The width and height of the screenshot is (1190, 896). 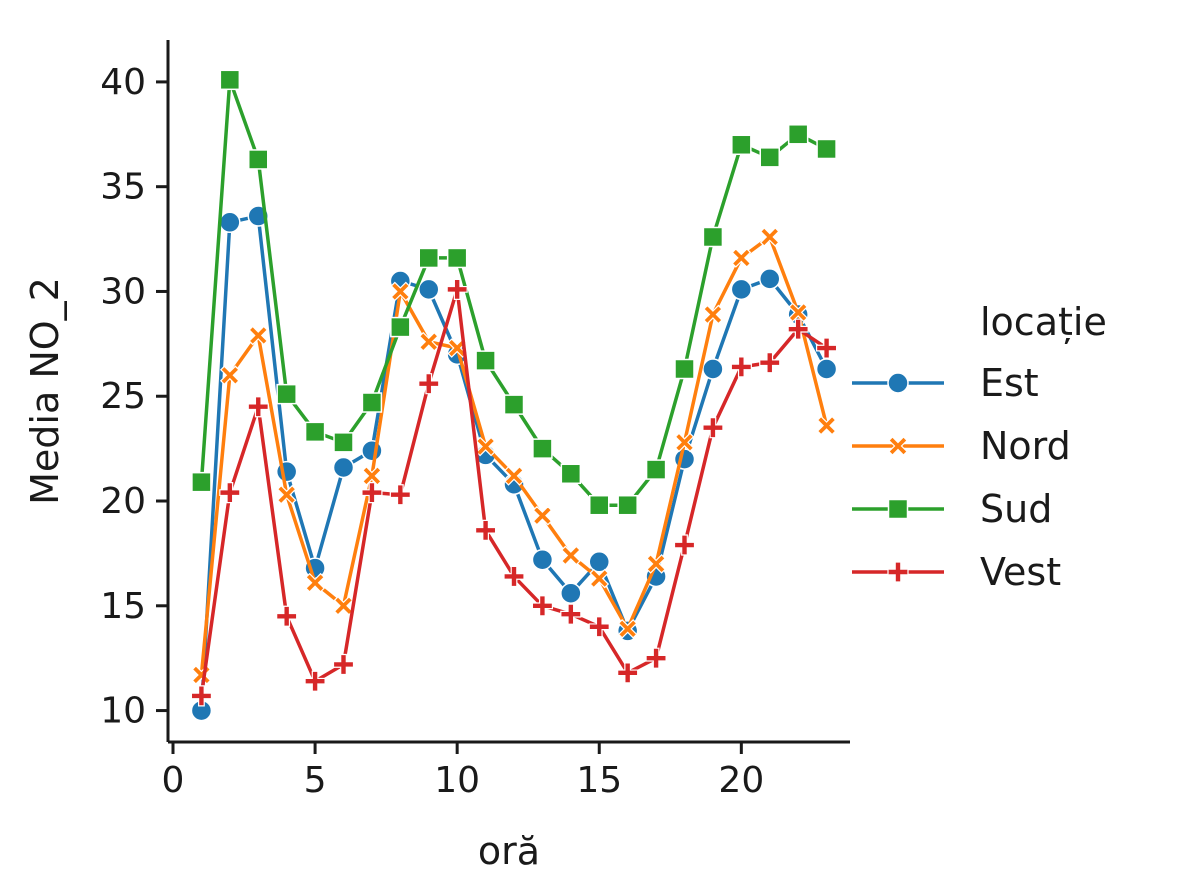 What do you see at coordinates (945, 383) in the screenshot?
I see `legend-item-est: Est` at bounding box center [945, 383].